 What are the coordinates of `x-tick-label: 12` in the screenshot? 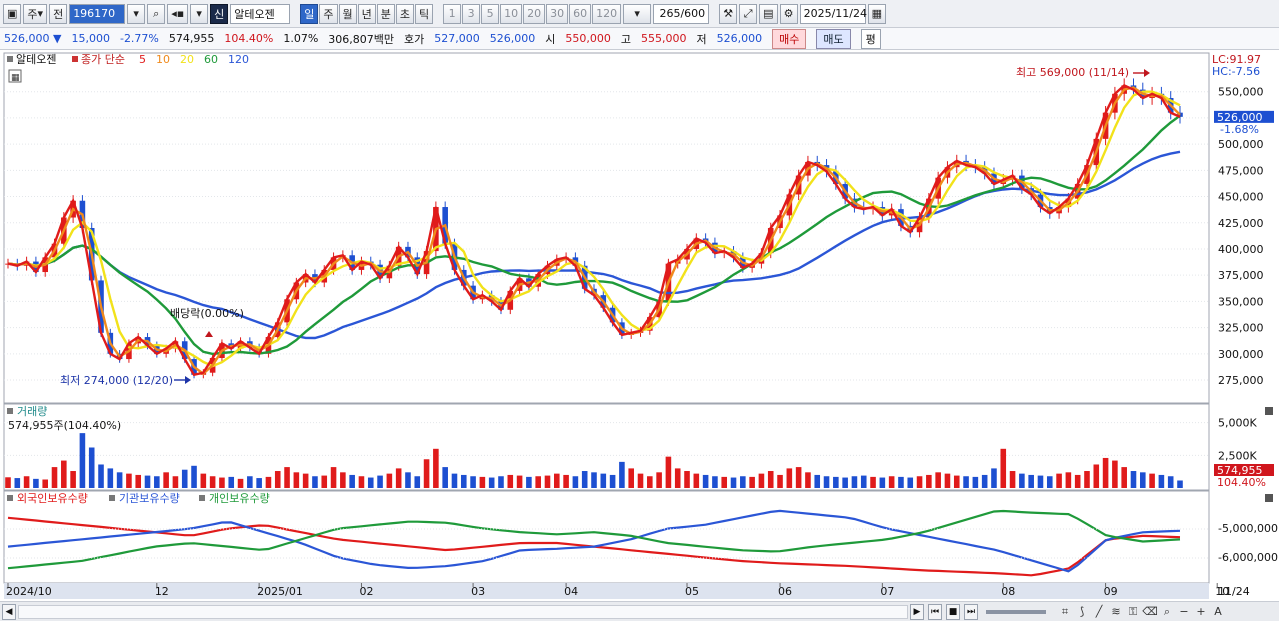 It's located at (162, 591).